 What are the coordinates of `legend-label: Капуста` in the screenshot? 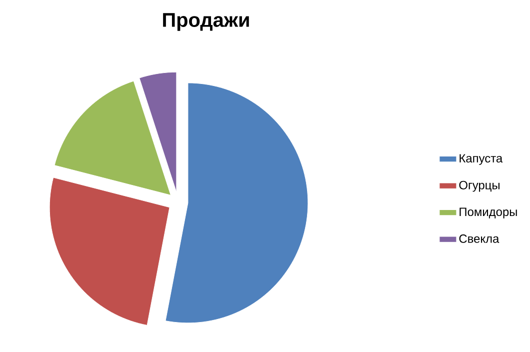 It's located at (481, 159).